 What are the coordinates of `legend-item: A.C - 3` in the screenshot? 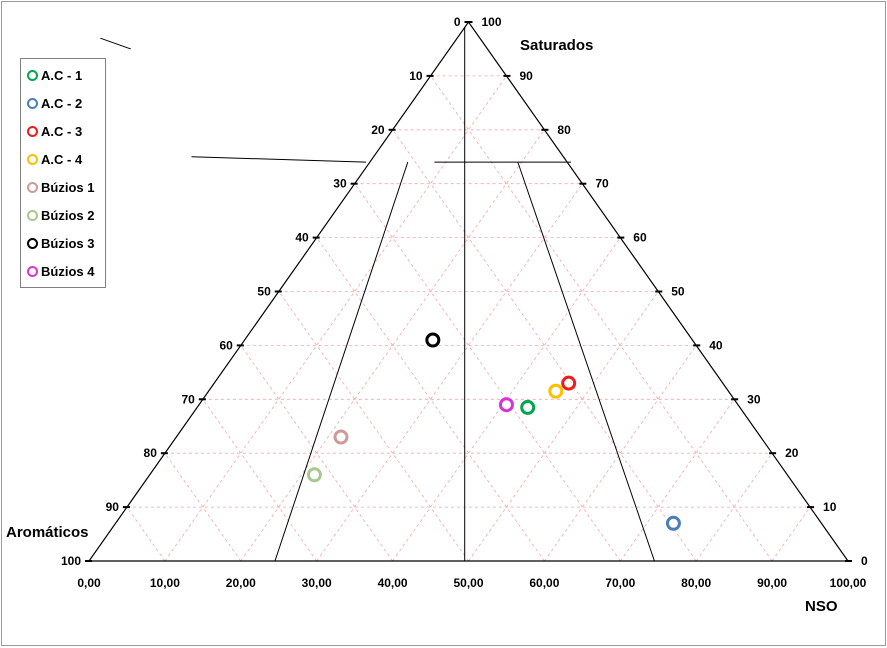 It's located at (63, 131).